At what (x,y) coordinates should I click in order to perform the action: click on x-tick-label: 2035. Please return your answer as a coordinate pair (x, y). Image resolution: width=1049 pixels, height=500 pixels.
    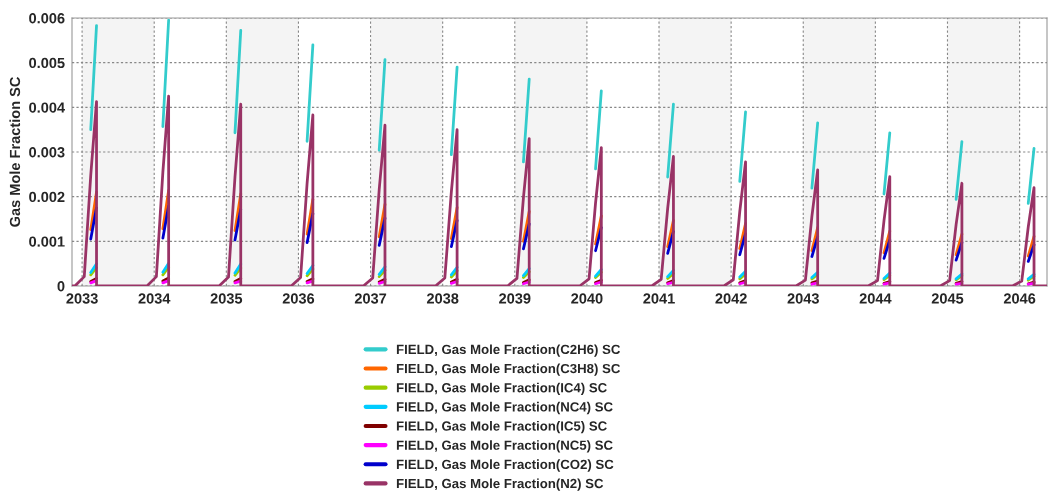
    Looking at the image, I should click on (226, 298).